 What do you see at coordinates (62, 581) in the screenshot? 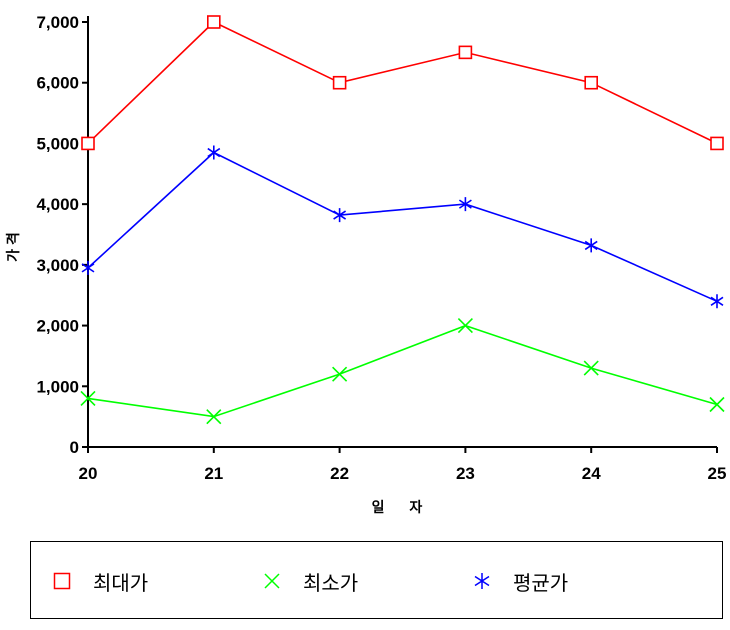
I see `legend-square-marker-icon` at bounding box center [62, 581].